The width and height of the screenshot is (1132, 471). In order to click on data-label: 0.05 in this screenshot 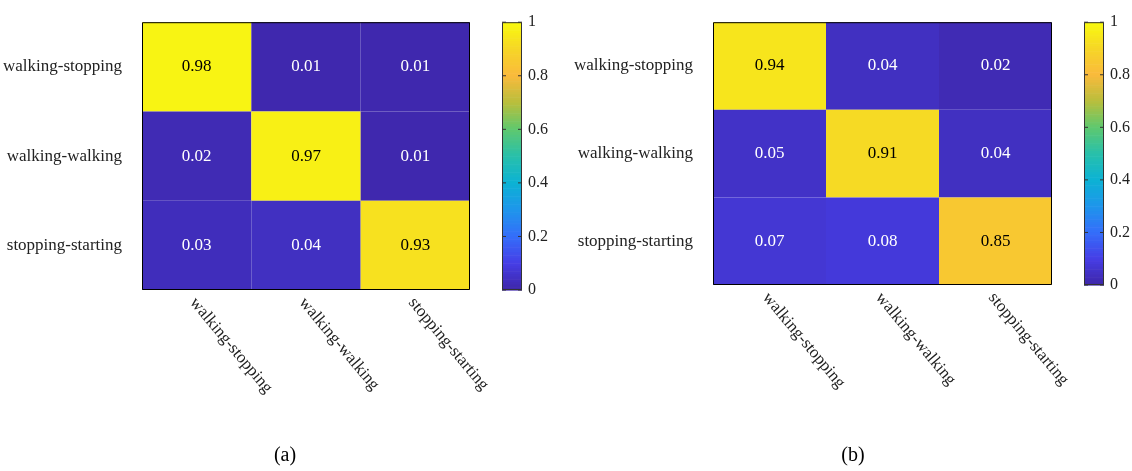, I will do `click(769, 153)`.